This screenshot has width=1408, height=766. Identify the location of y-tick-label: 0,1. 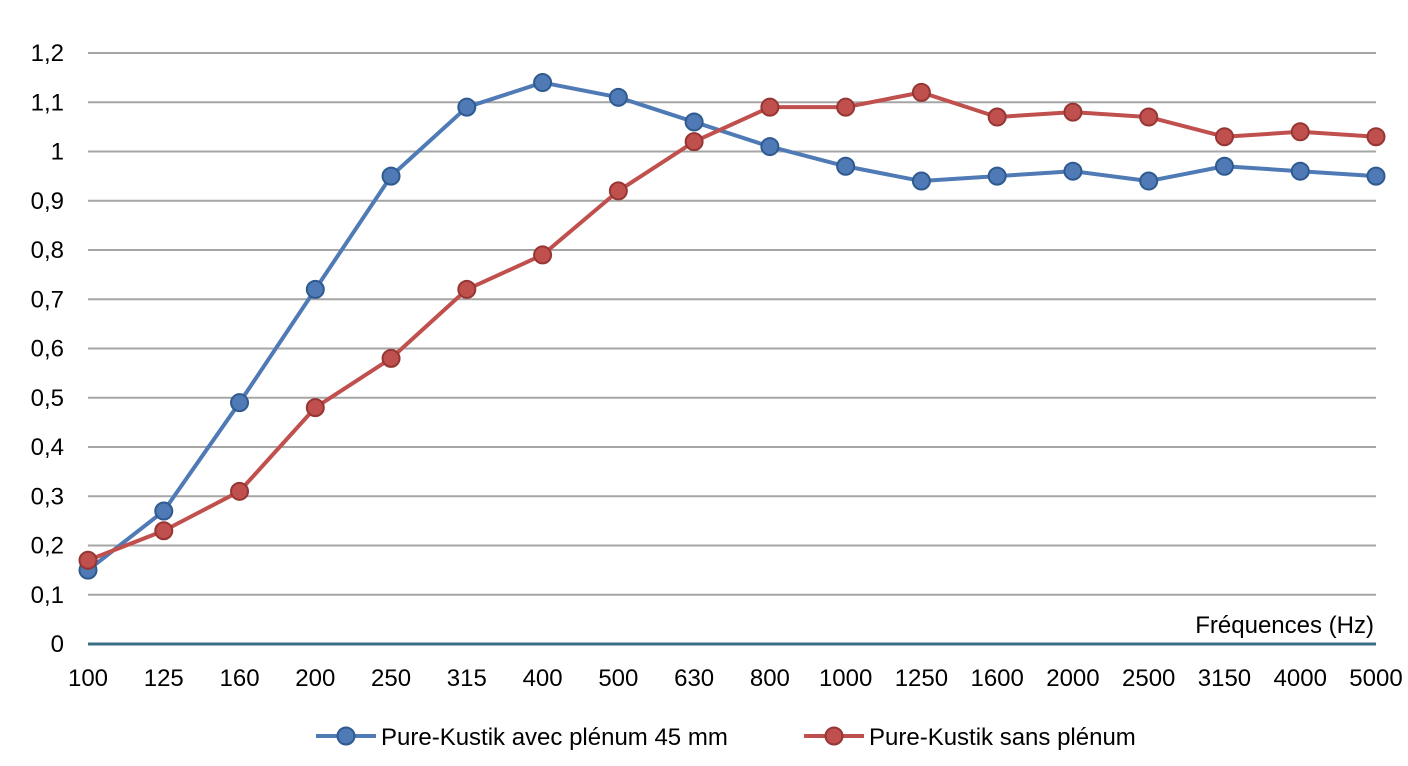
(47, 595).